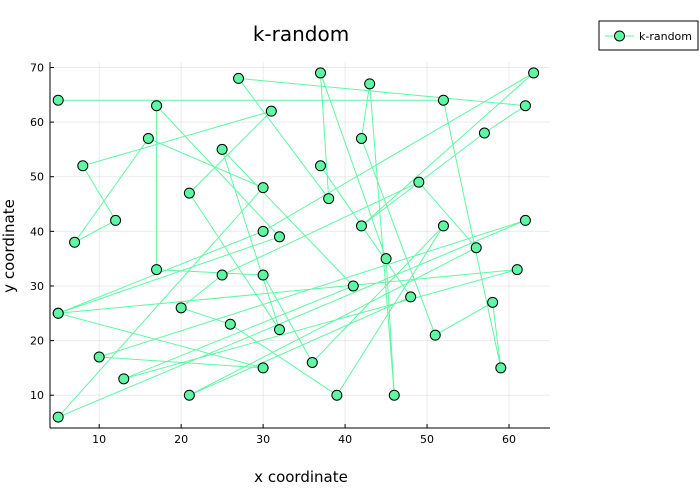  What do you see at coordinates (37, 231) in the screenshot?
I see `y-tick-label: 40` at bounding box center [37, 231].